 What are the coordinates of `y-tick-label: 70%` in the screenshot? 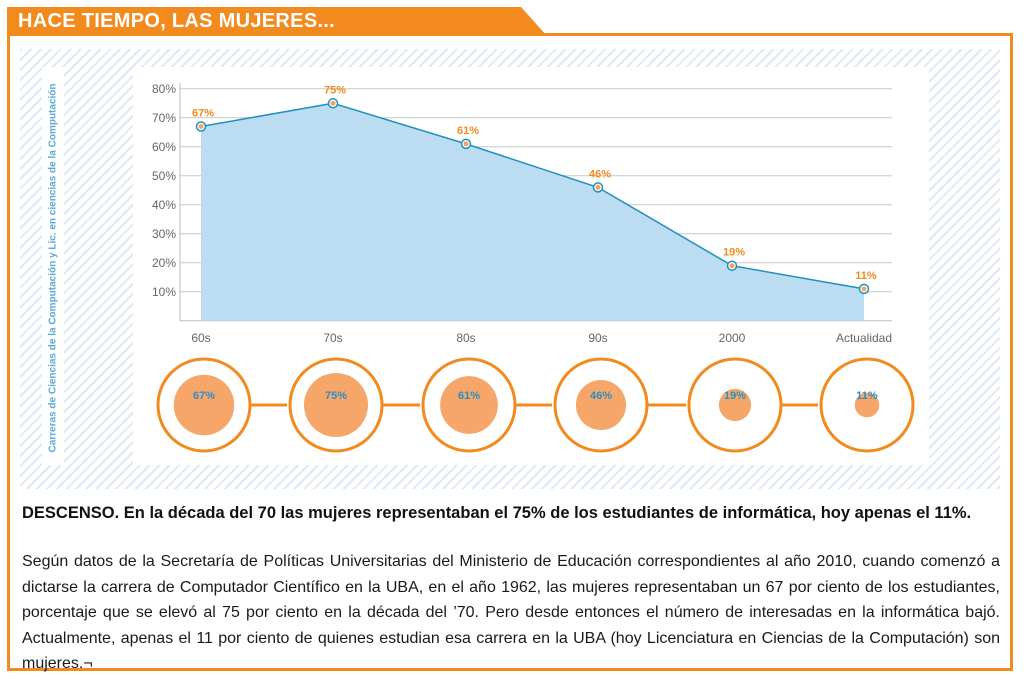 It's located at (164, 118).